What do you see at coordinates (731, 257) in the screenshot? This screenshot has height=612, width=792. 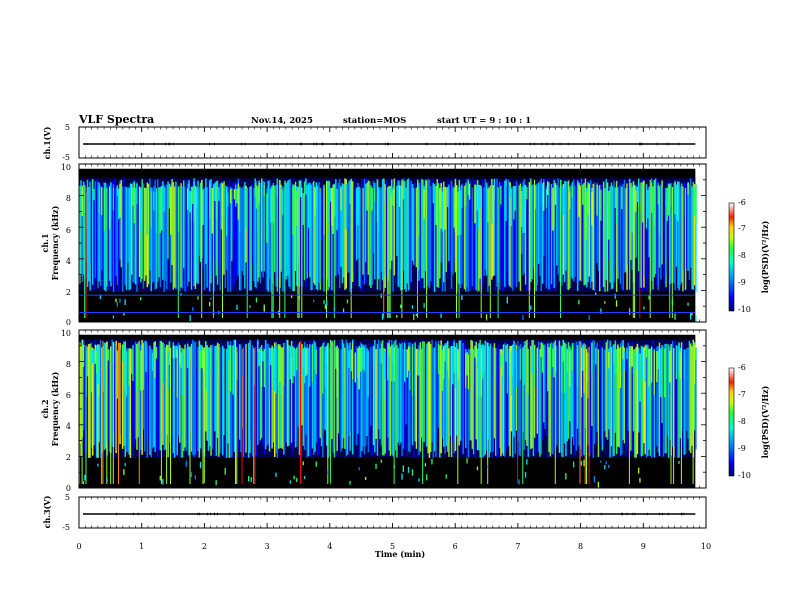 I see `ch1-colorbar` at bounding box center [731, 257].